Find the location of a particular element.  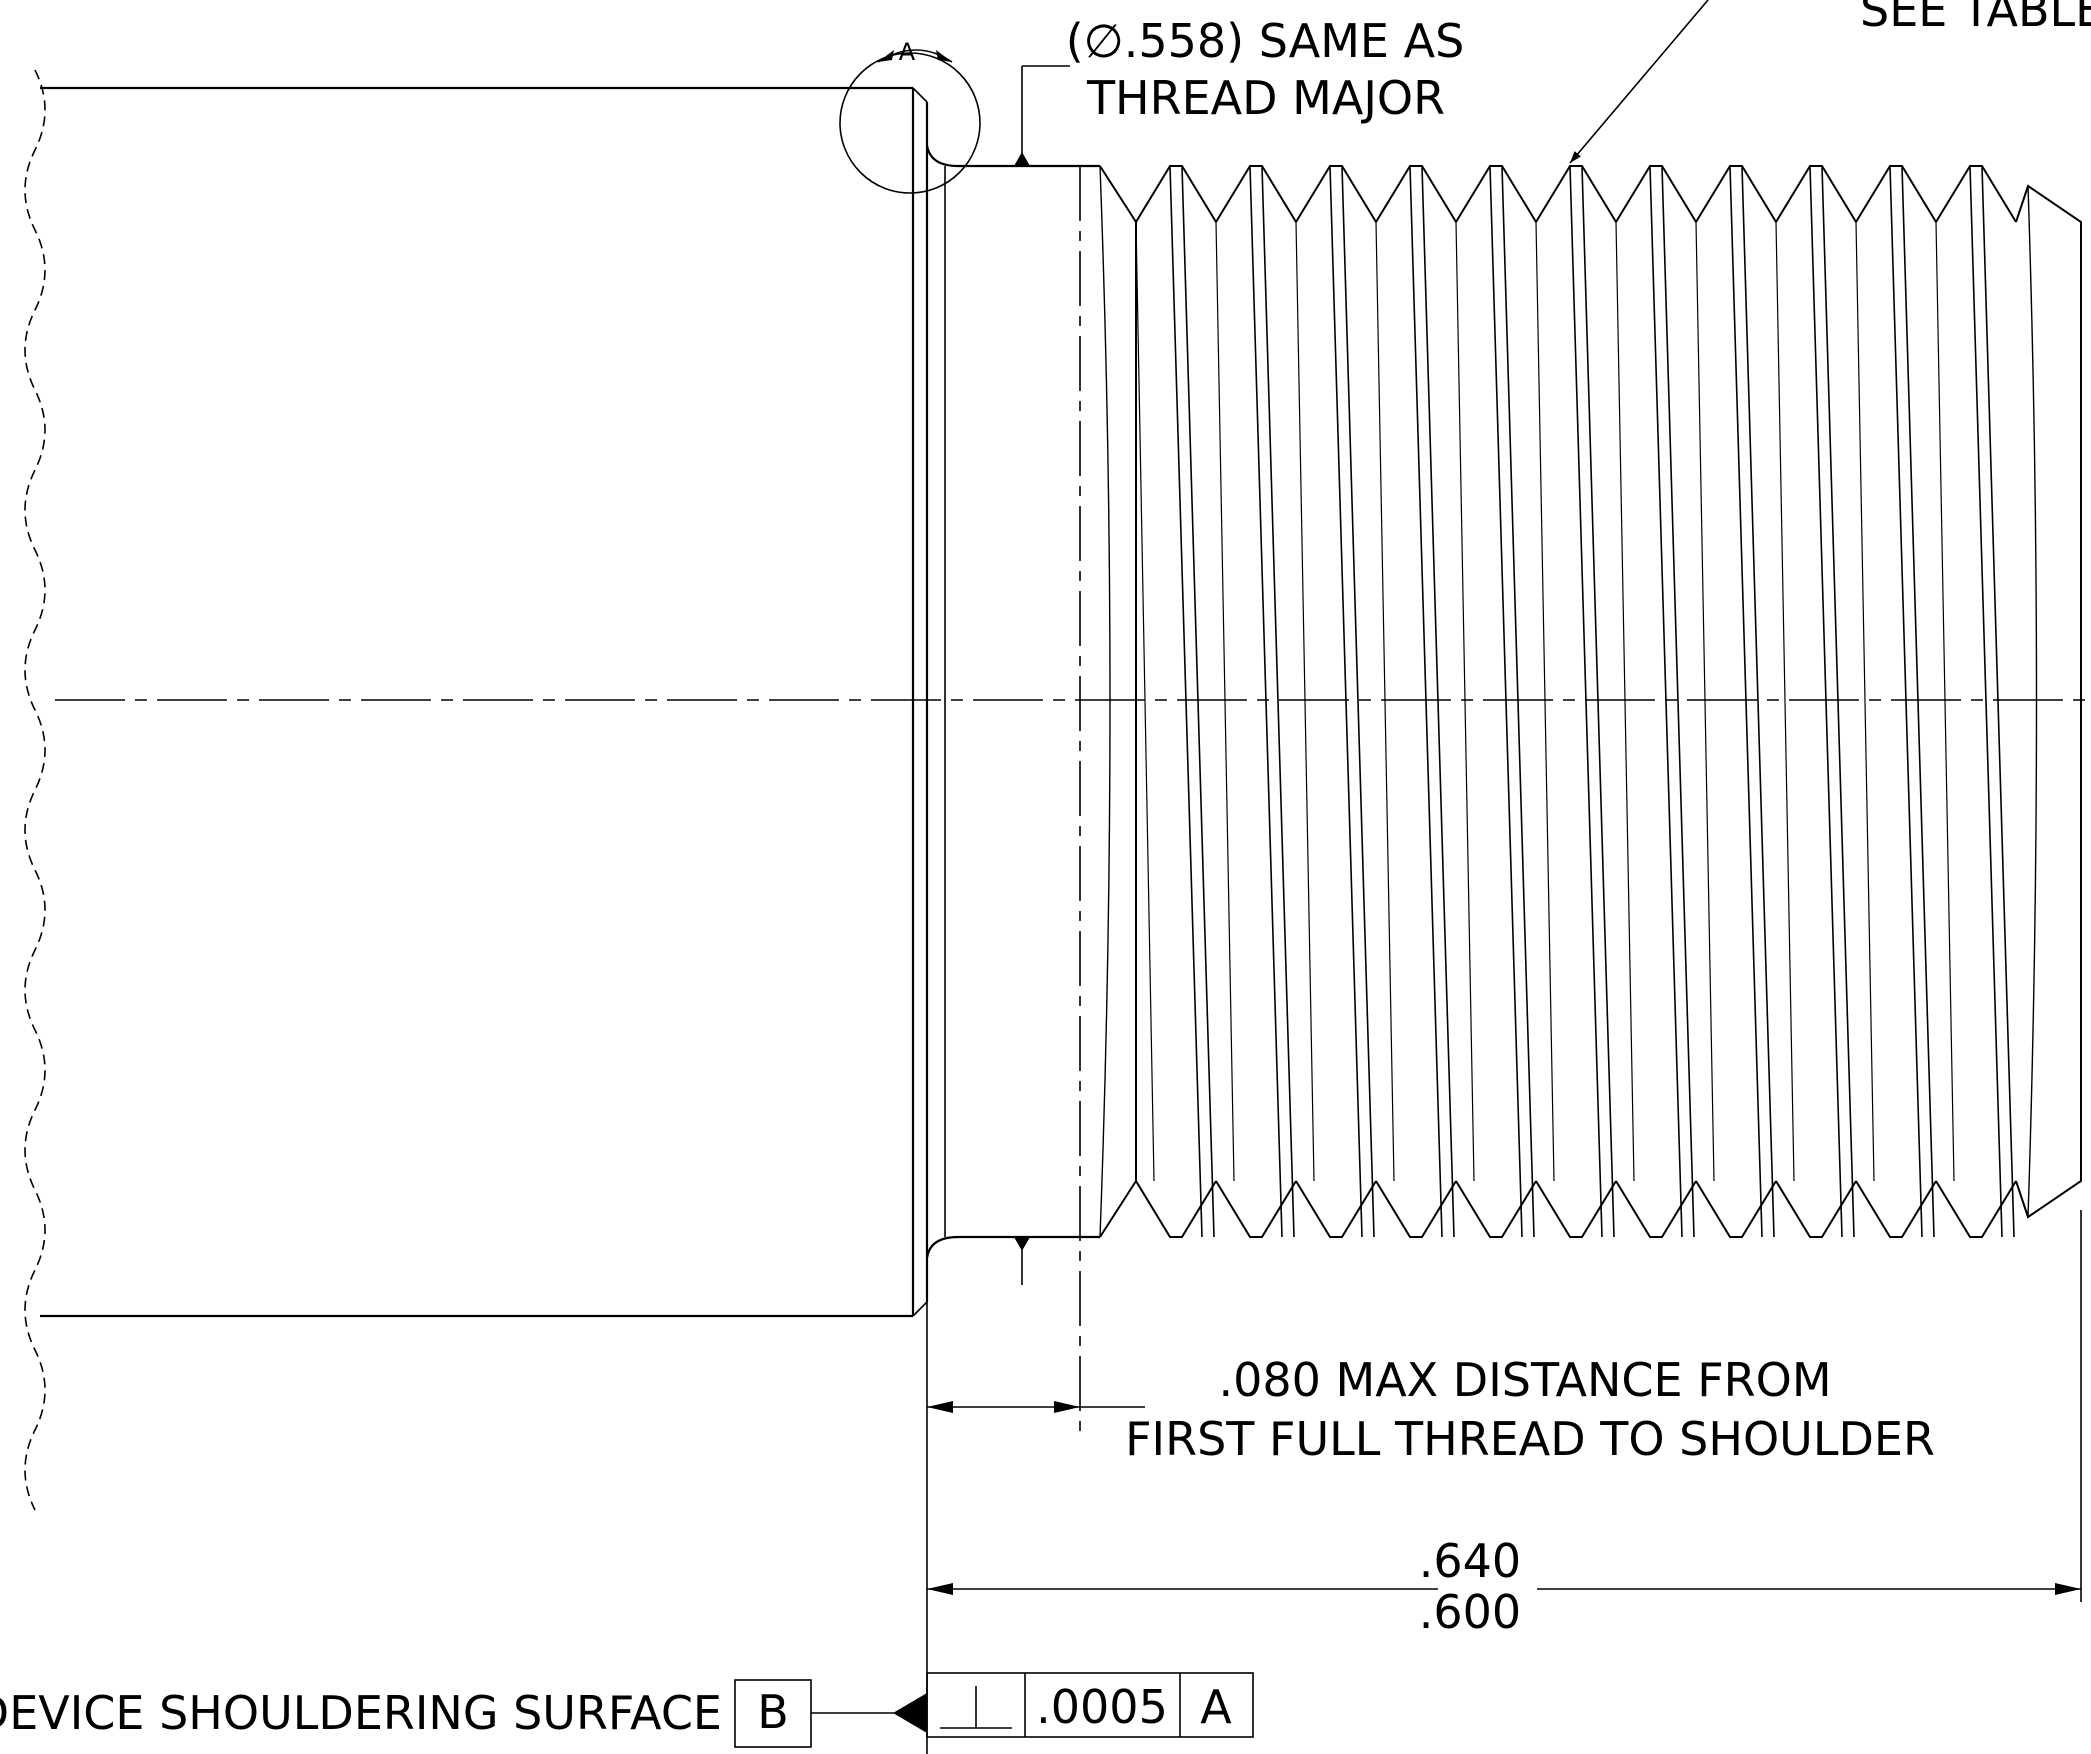

feature-control-frame is located at coordinates (1090, 1705).